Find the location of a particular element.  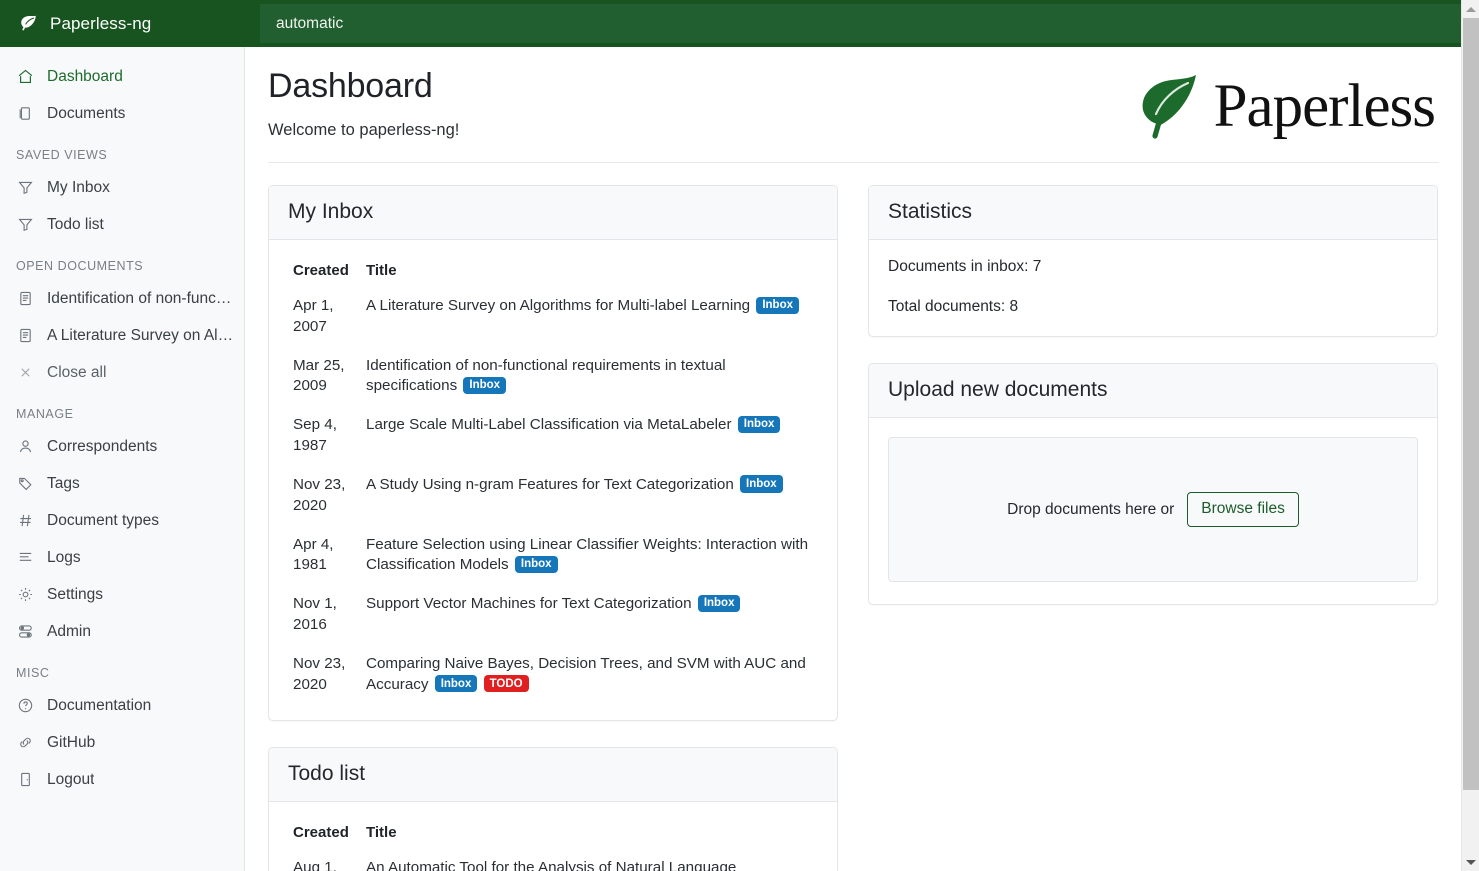

sidebar-item-correspondents: Correspondents is located at coordinates (122, 446).